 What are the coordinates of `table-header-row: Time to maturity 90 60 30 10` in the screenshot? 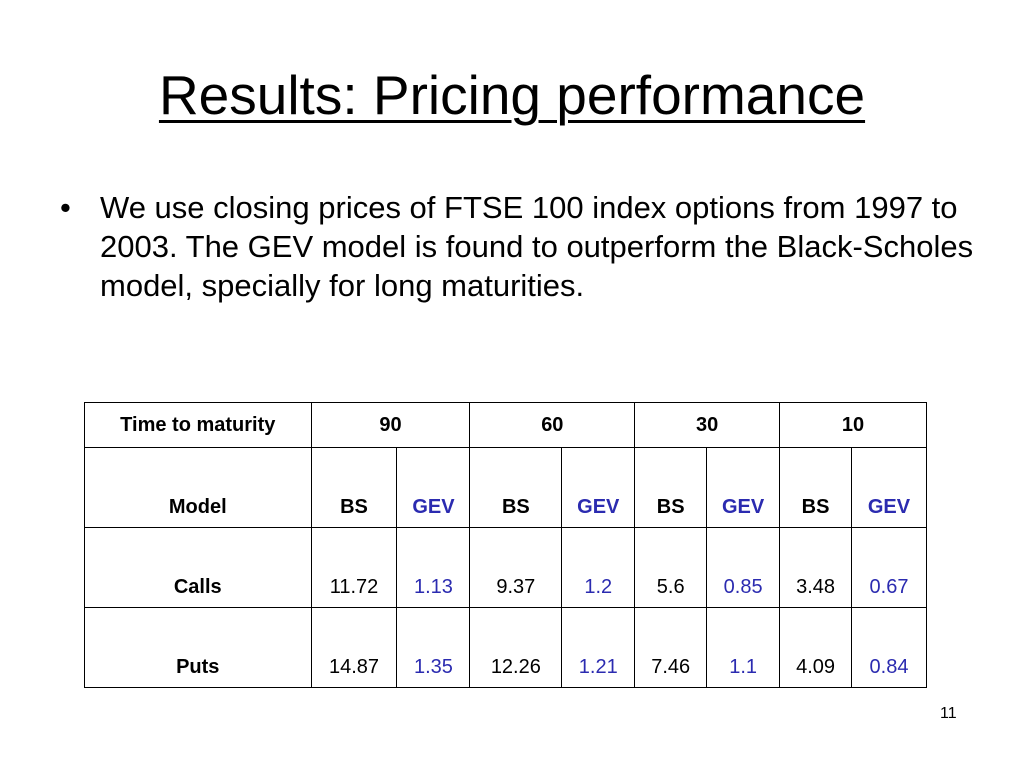 It's located at (505, 425).